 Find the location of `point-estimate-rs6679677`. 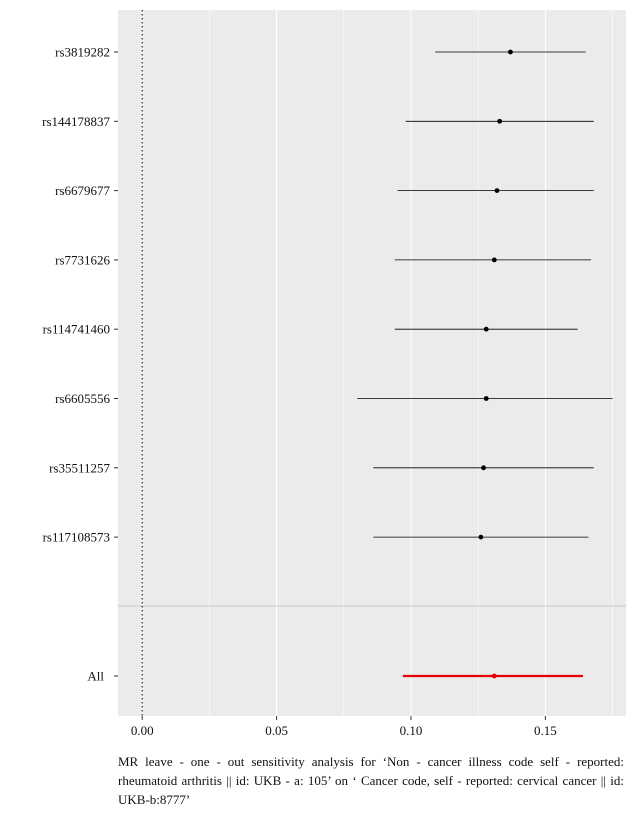

point-estimate-rs6679677 is located at coordinates (497, 191).